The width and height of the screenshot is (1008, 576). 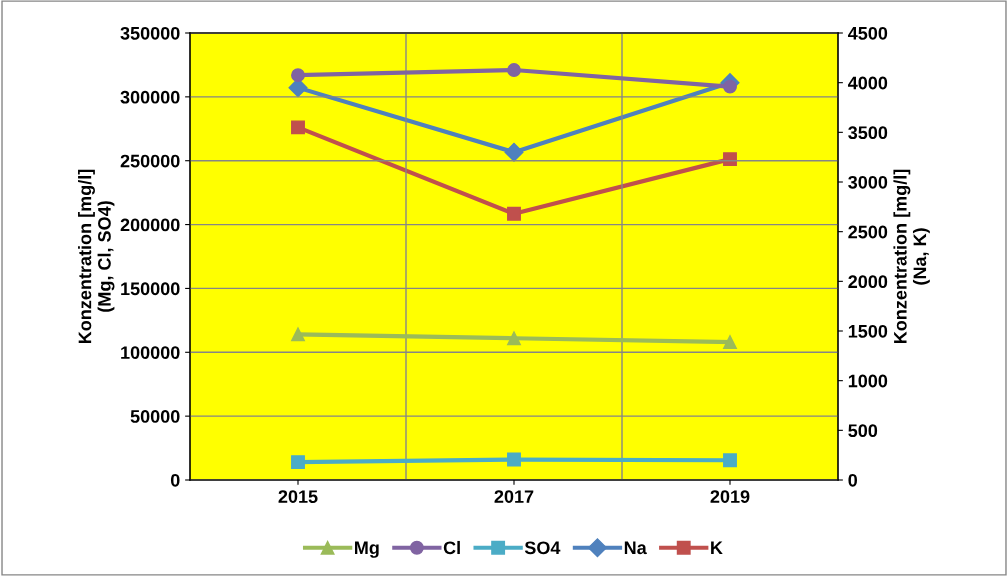 What do you see at coordinates (150, 97) in the screenshot?
I see `y-tick-label: 300000` at bounding box center [150, 97].